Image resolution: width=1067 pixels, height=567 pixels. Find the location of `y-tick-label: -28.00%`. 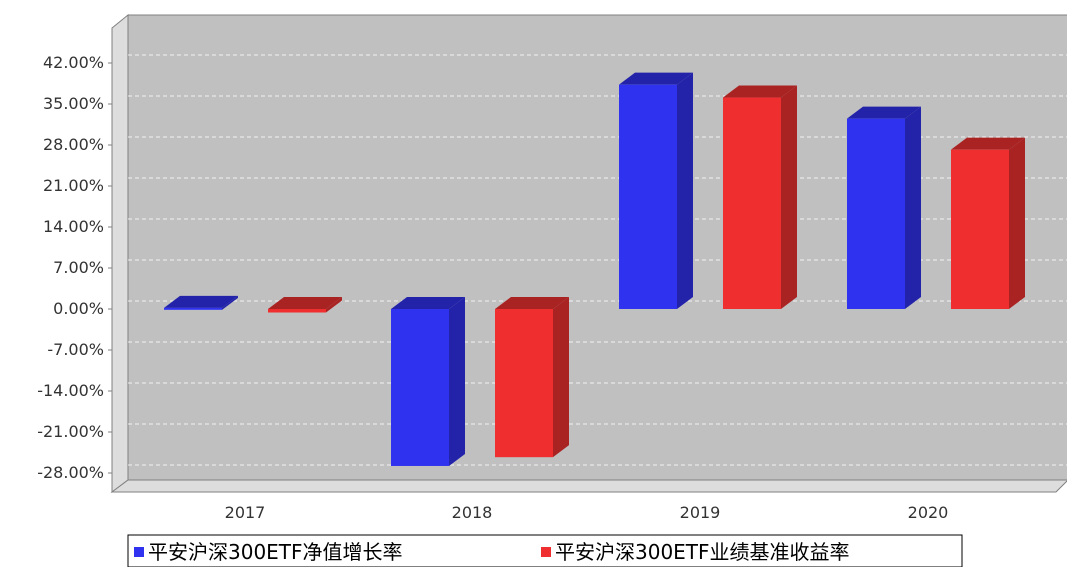

y-tick-label: -28.00% is located at coordinates (70, 472).